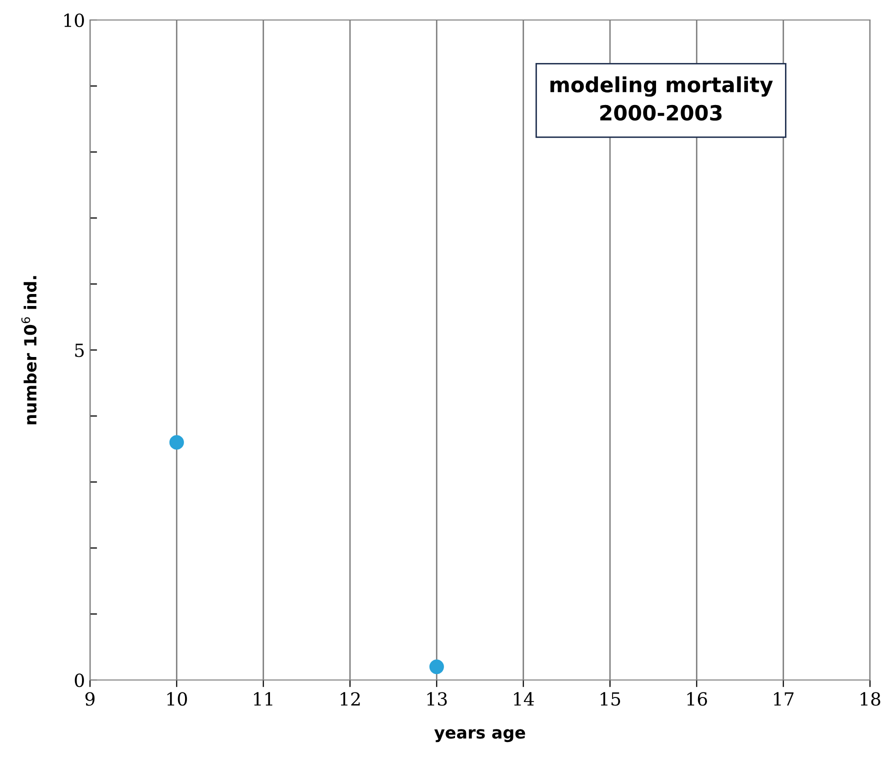  What do you see at coordinates (79, 351) in the screenshot?
I see `y-tick-label: 5` at bounding box center [79, 351].